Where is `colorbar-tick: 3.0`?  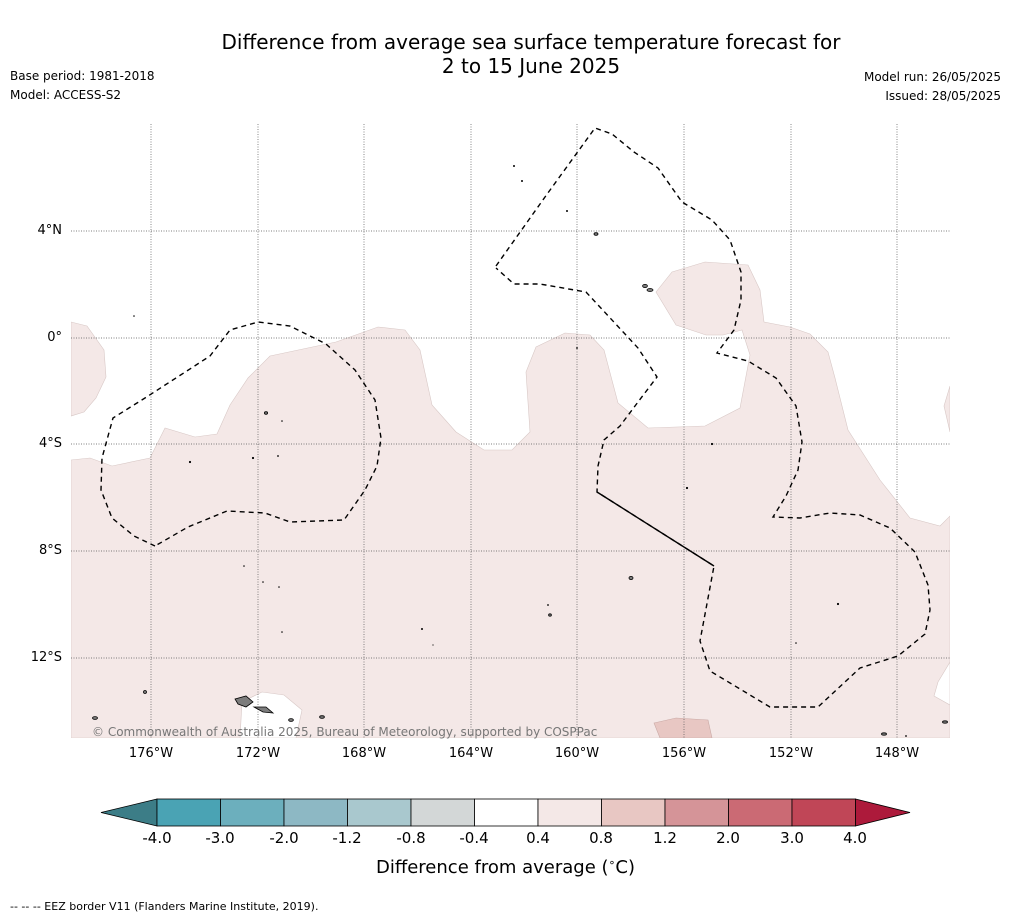
colorbar-tick: 3.0 is located at coordinates (792, 838).